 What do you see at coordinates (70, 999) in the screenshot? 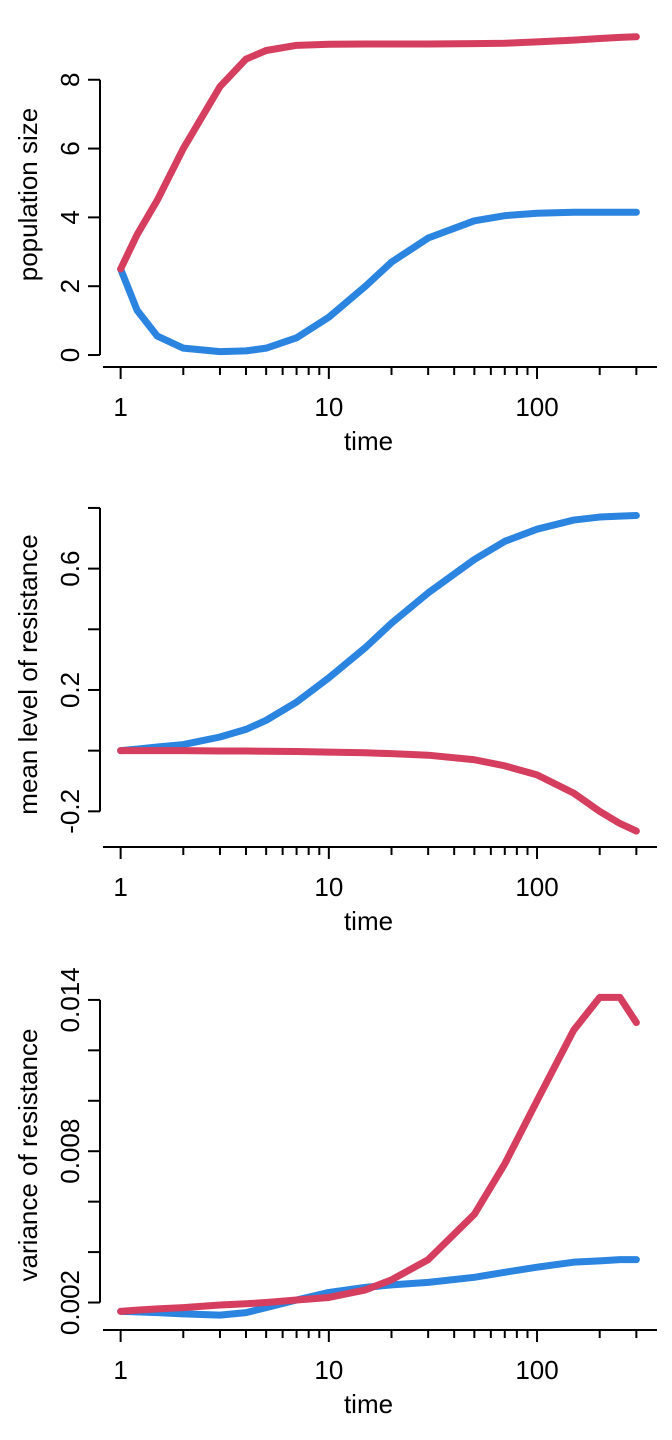
I see `y-tick-label: 0.014` at bounding box center [70, 999].